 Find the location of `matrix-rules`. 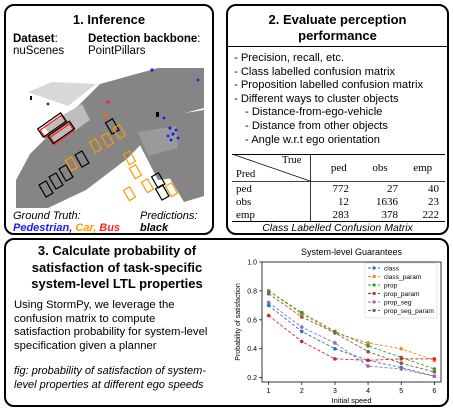

matrix-rules is located at coordinates (338, 188).